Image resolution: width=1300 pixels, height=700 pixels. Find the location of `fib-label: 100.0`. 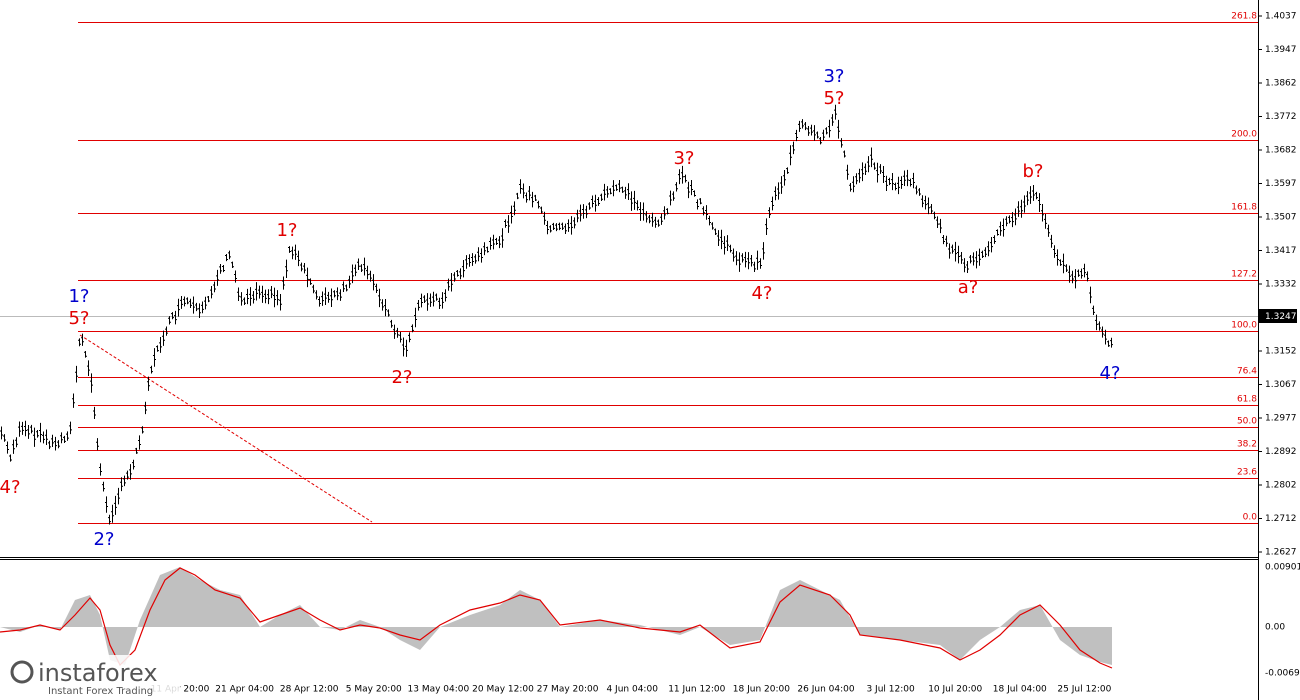

fib-label: 100.0 is located at coordinates (1244, 326).